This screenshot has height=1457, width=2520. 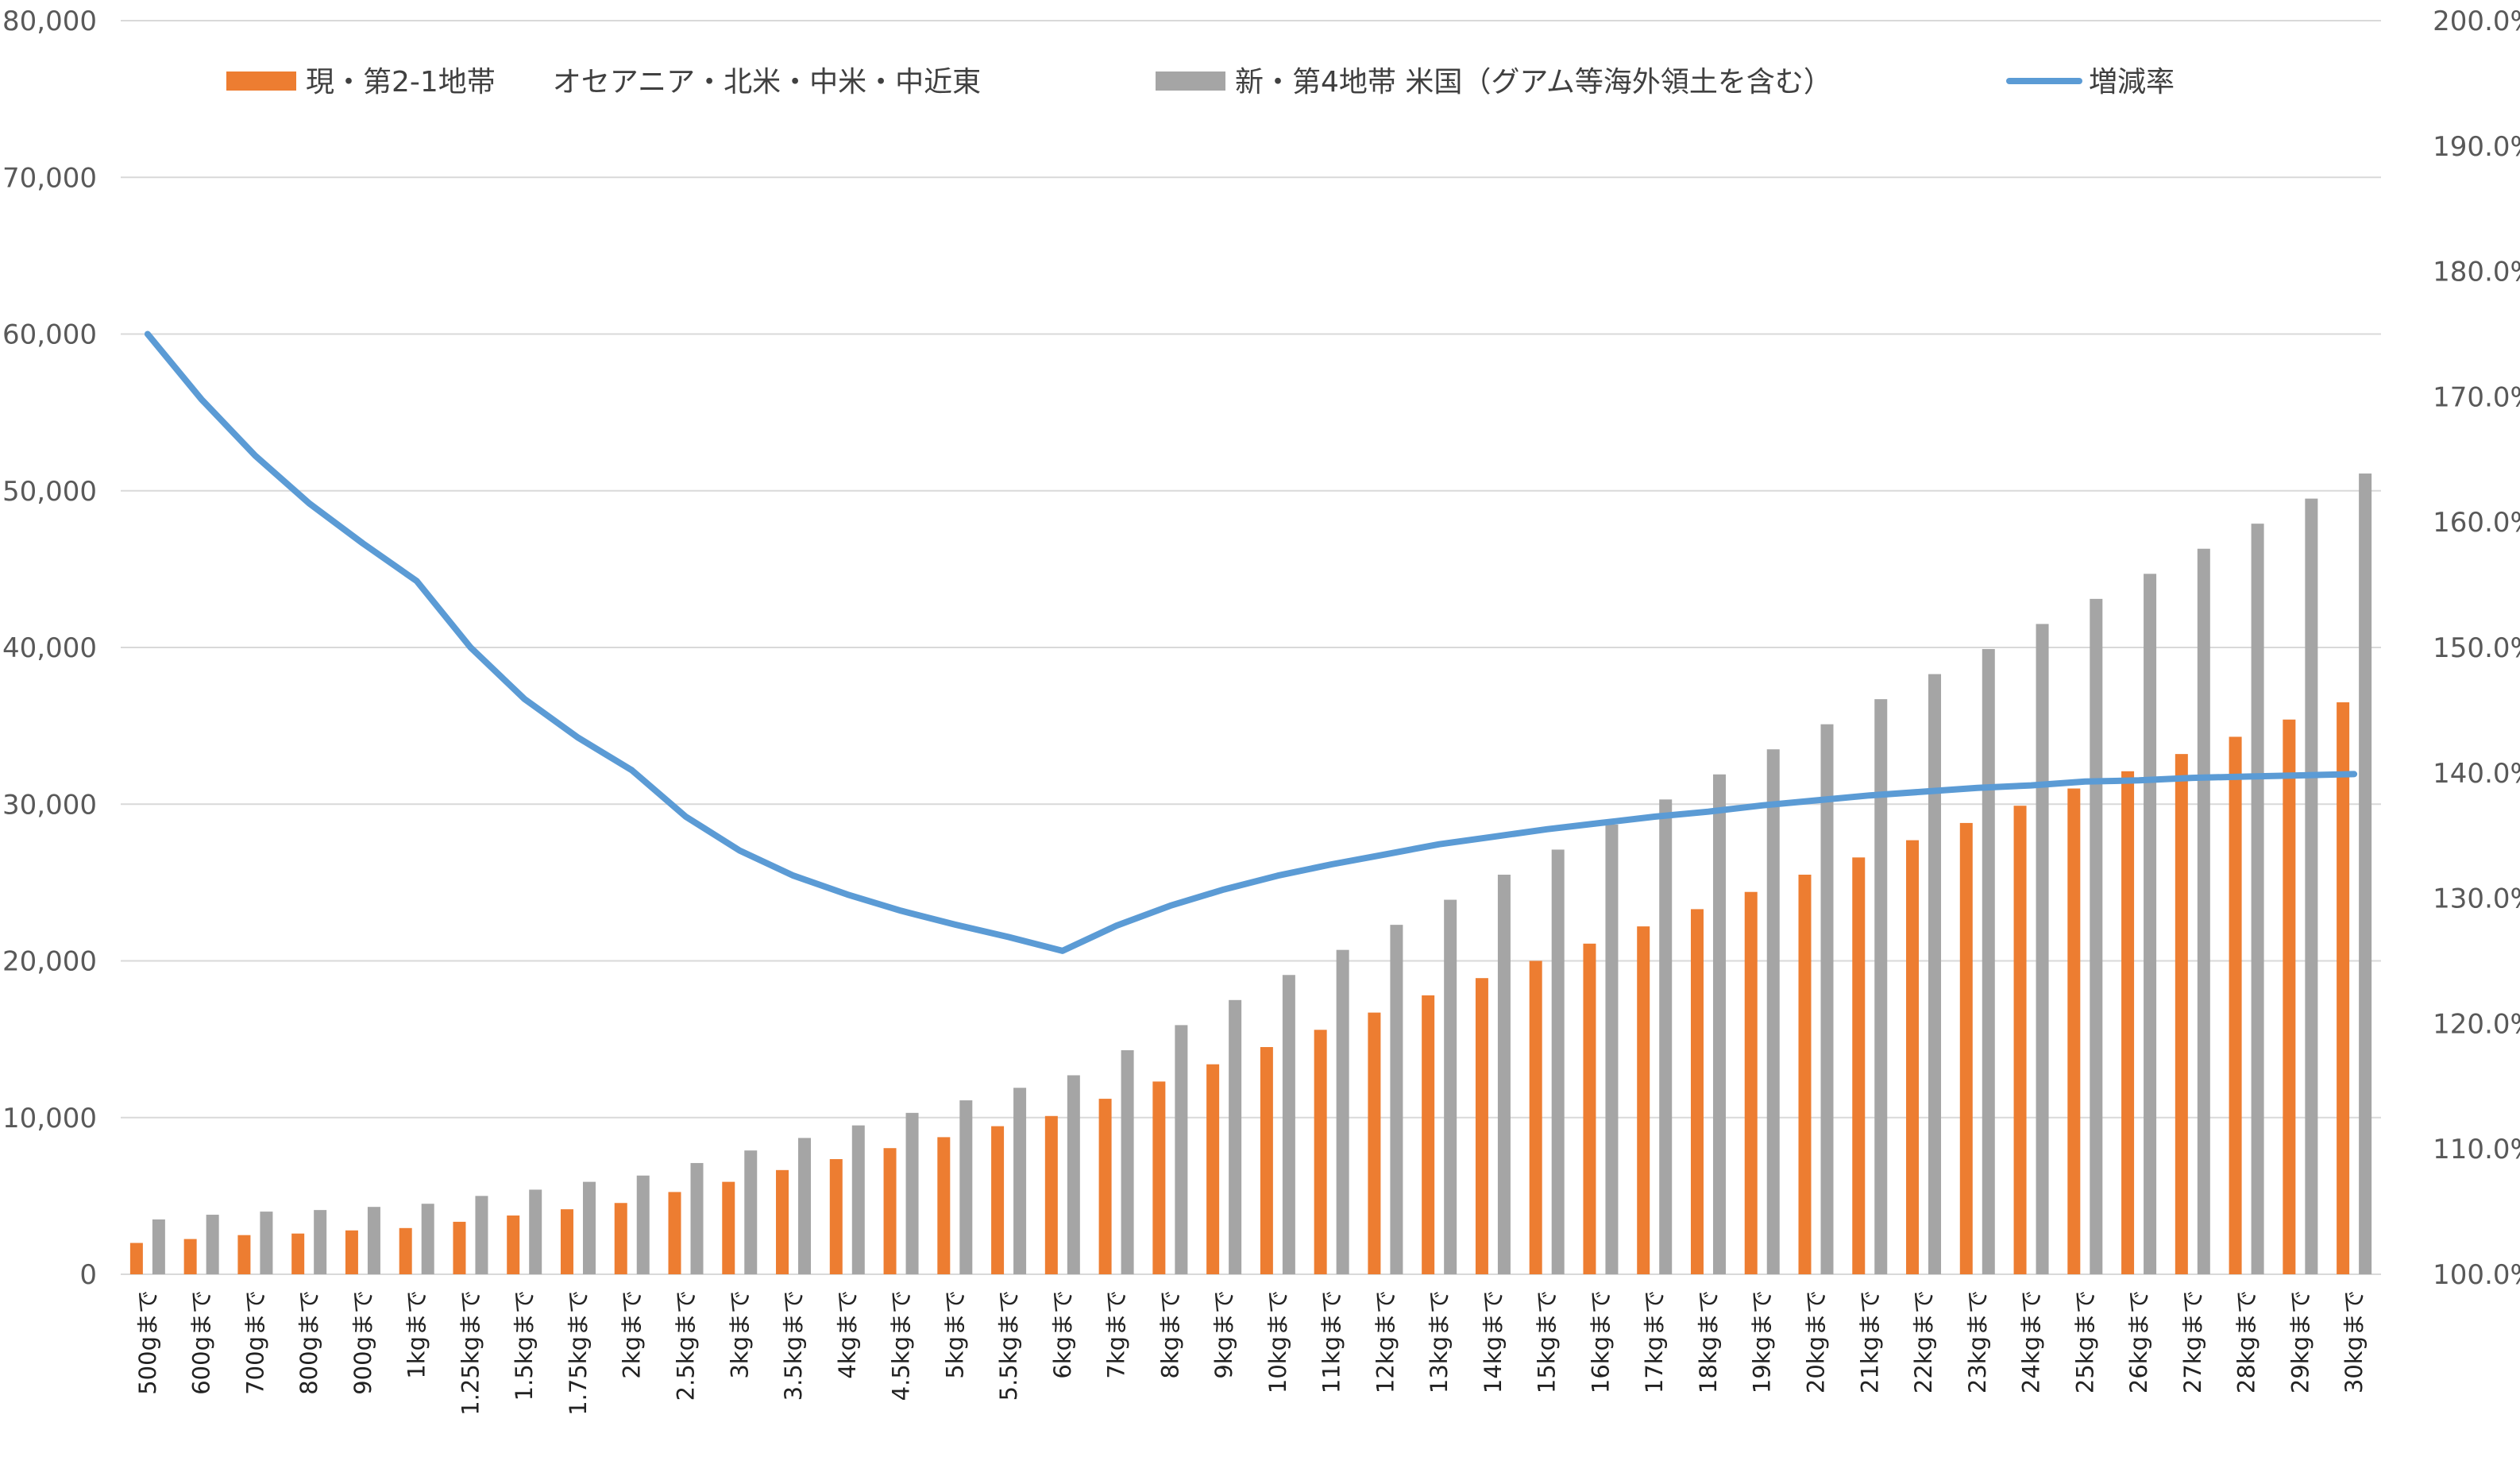 I want to click on x-category-label: 11kgまで, so click(x=1331, y=1341).